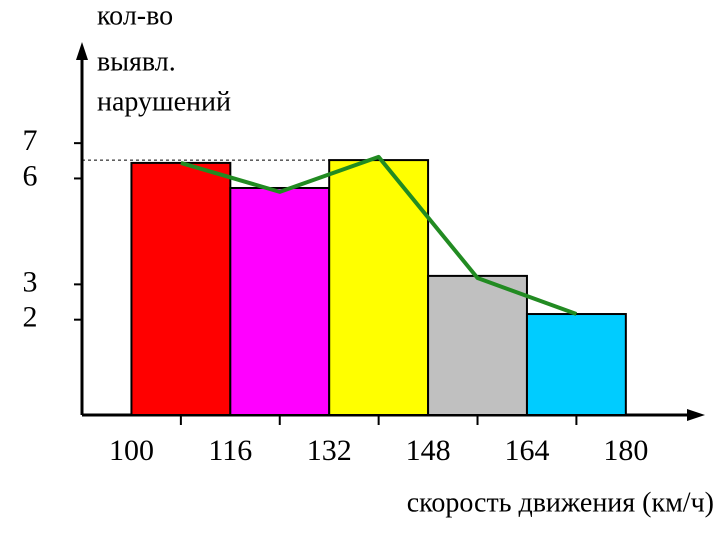  I want to click on x-tick-label: 164, so click(526, 450).